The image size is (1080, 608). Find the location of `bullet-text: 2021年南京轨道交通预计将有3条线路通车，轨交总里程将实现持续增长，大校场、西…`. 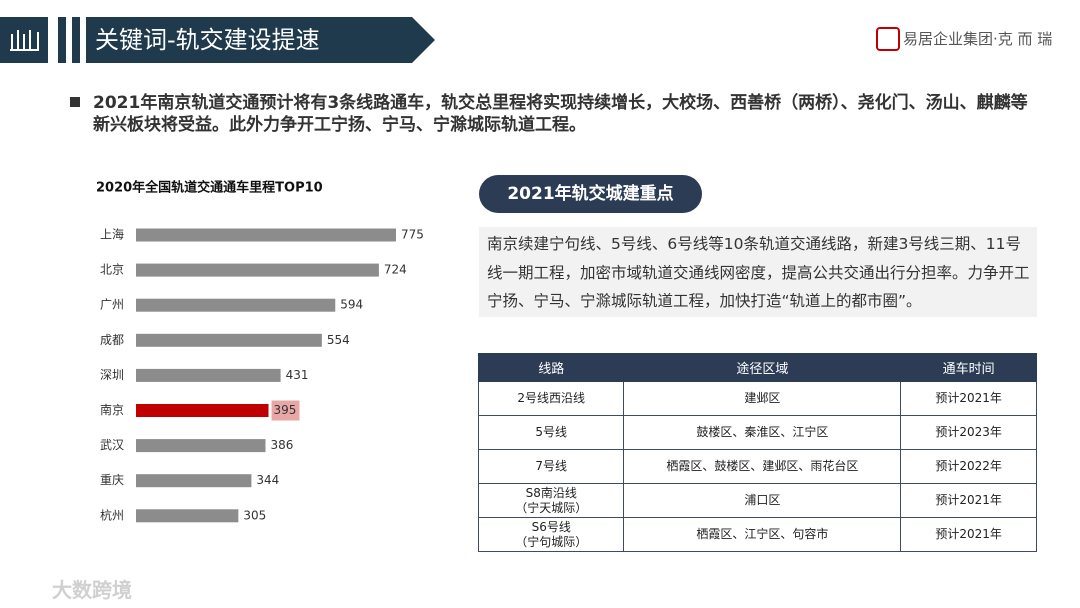

bullet-text: 2021年南京轨道交通预计将有3条线路通车，轨交总里程将实现持续增长，大校场、西… is located at coordinates (560, 114).